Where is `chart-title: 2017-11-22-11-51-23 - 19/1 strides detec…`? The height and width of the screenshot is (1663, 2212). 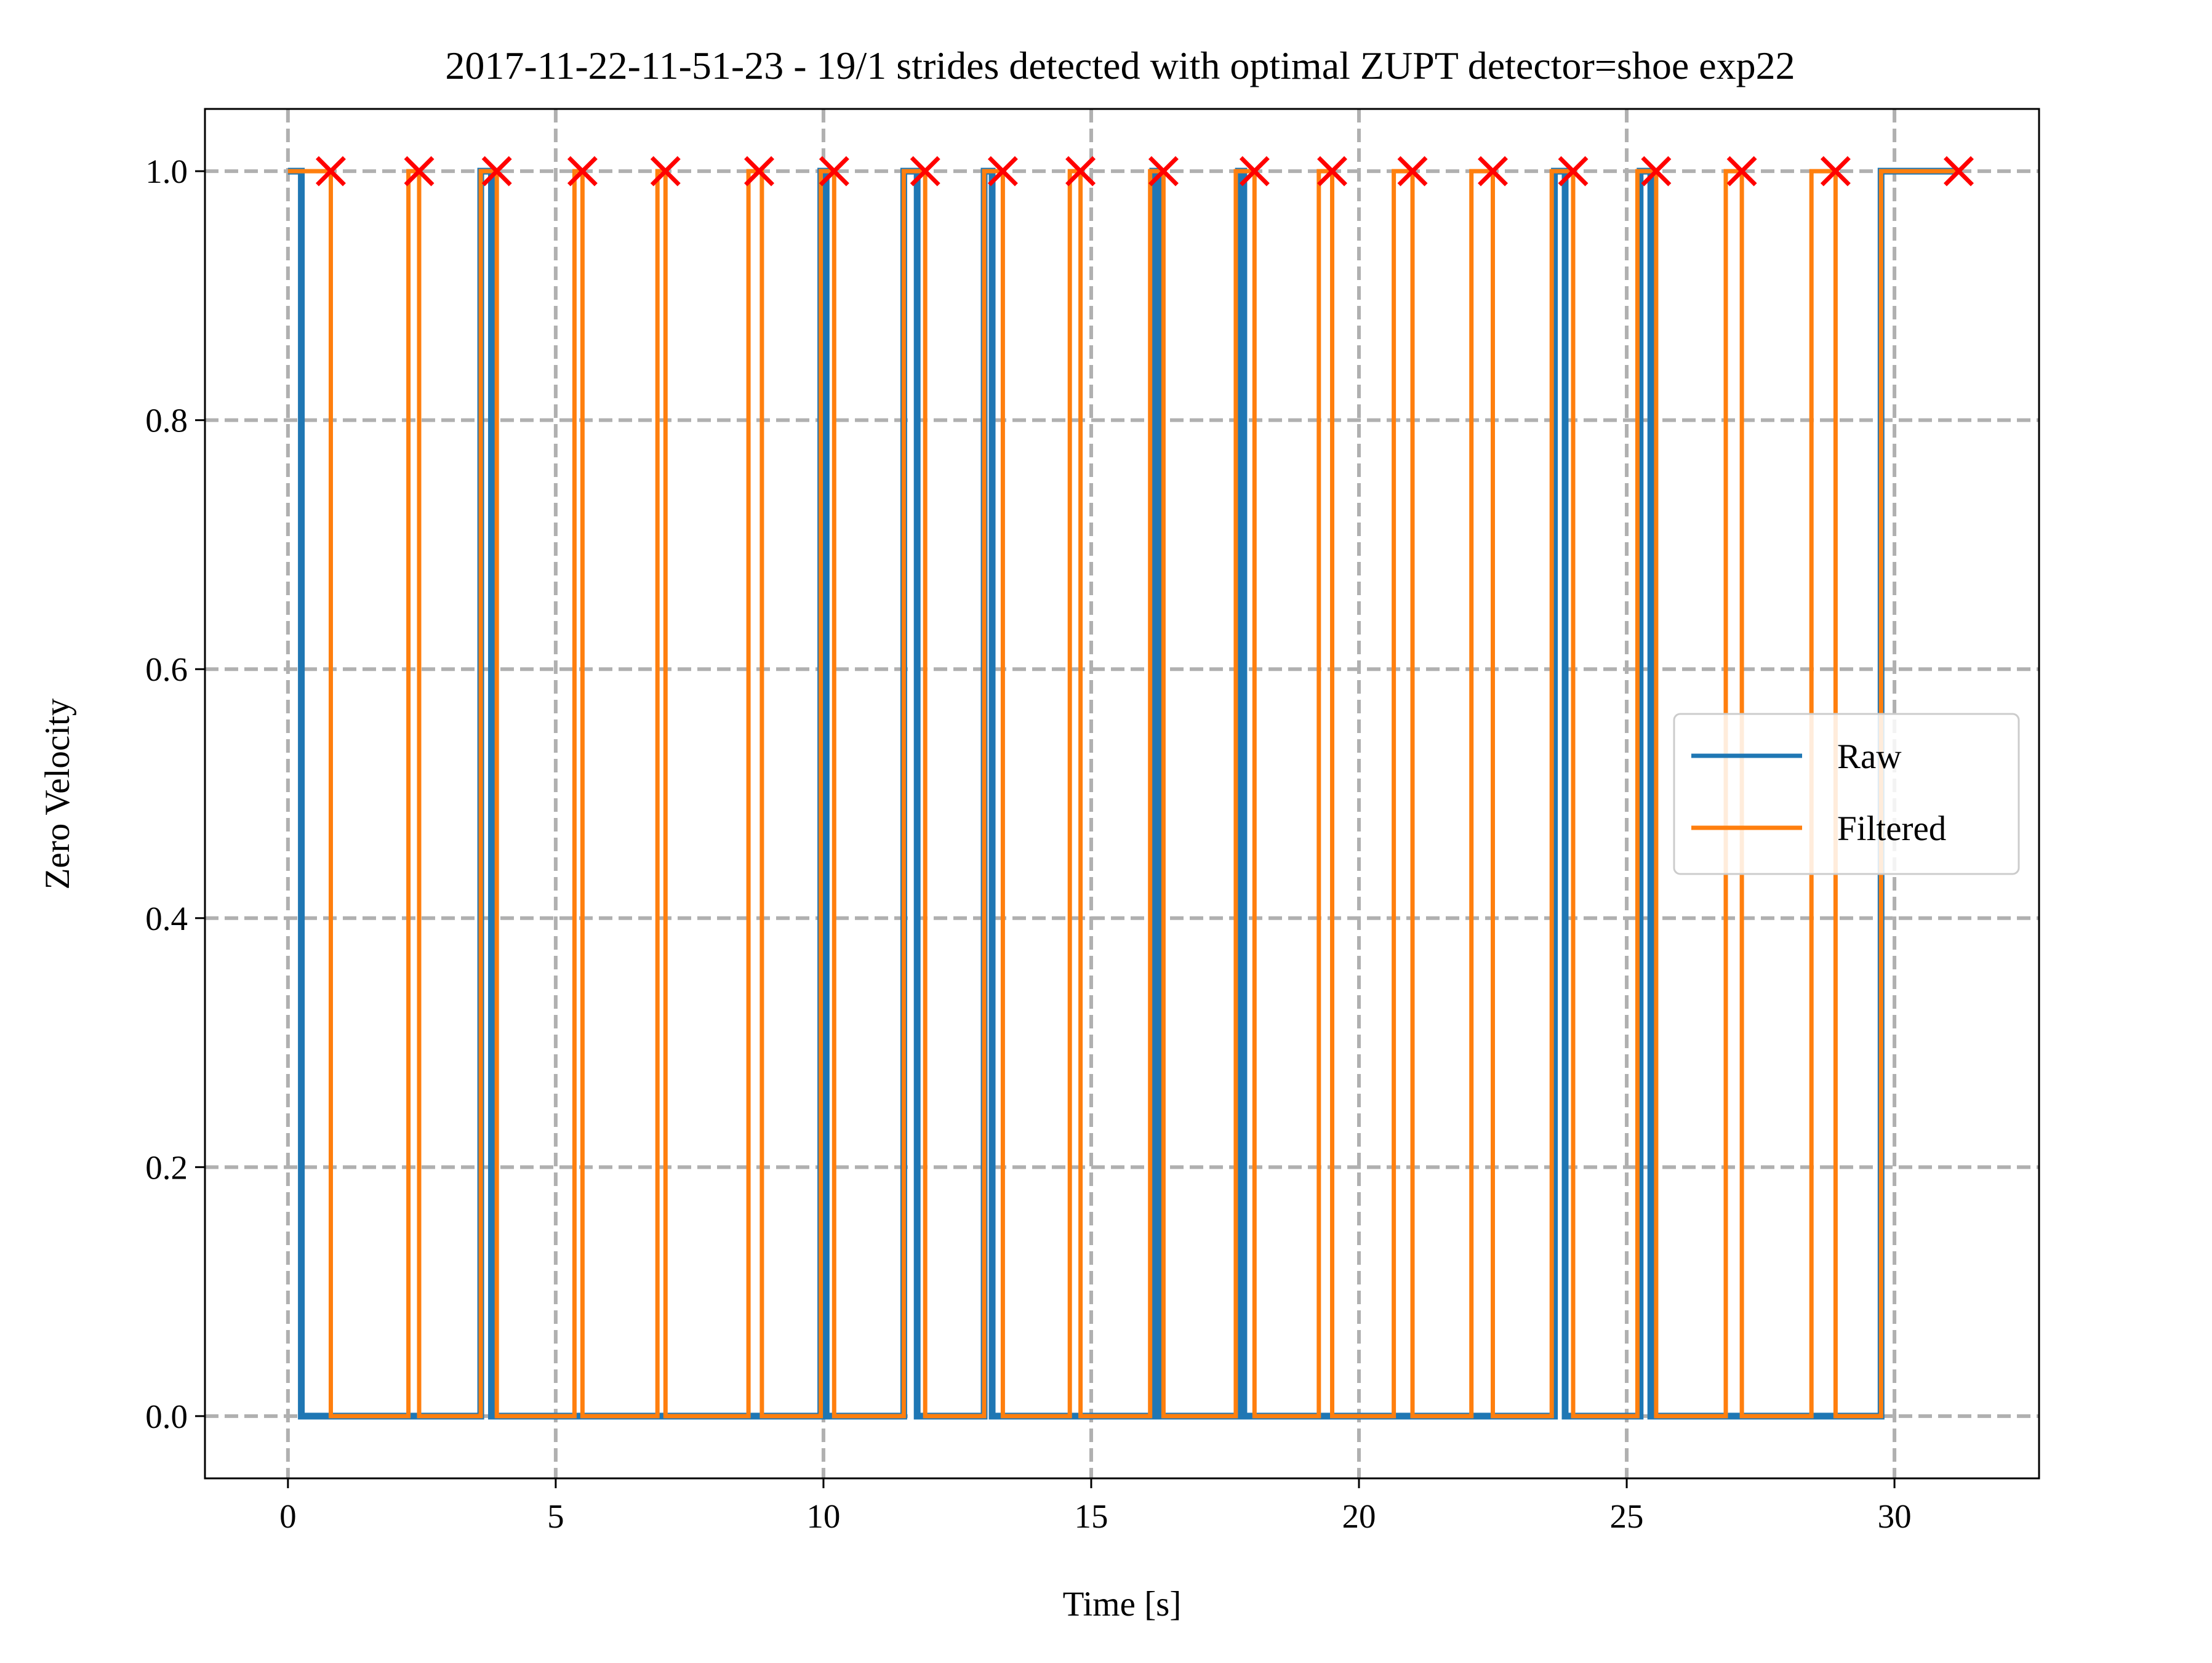 chart-title: 2017-11-22-11-51-23 - 19/1 strides detec… is located at coordinates (1120, 66).